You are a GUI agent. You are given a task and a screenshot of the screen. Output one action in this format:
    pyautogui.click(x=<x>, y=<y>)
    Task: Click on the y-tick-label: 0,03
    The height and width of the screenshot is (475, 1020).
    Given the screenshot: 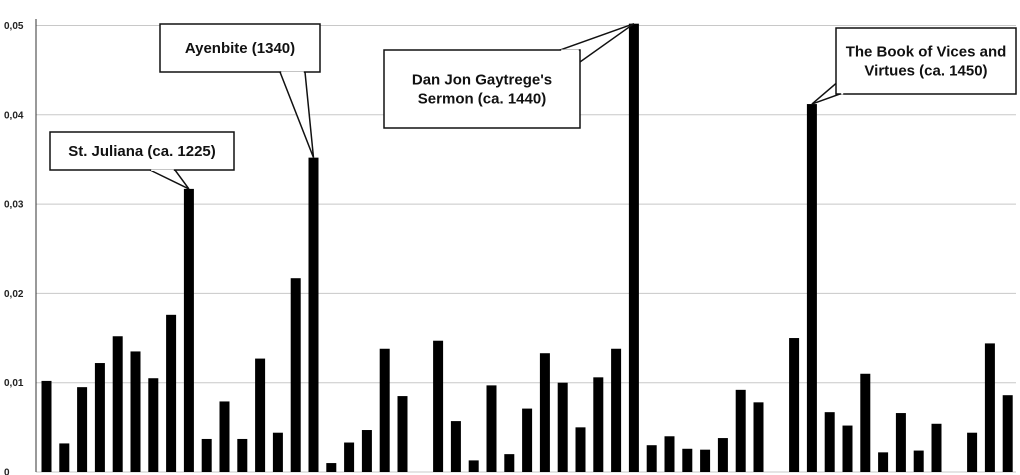 What is the action you would take?
    pyautogui.click(x=14, y=205)
    